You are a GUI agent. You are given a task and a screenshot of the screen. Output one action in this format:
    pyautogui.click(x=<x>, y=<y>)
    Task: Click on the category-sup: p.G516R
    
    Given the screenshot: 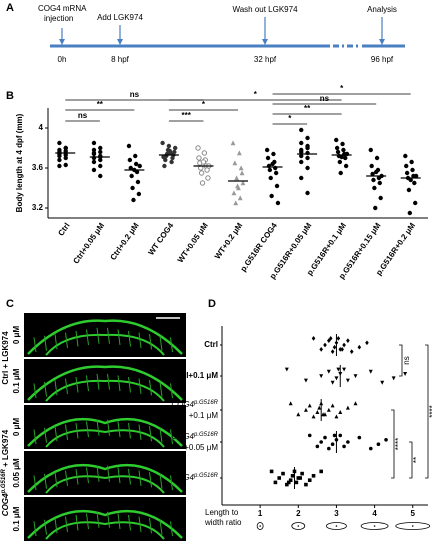 What is the action you would take?
    pyautogui.click(x=206, y=403)
    